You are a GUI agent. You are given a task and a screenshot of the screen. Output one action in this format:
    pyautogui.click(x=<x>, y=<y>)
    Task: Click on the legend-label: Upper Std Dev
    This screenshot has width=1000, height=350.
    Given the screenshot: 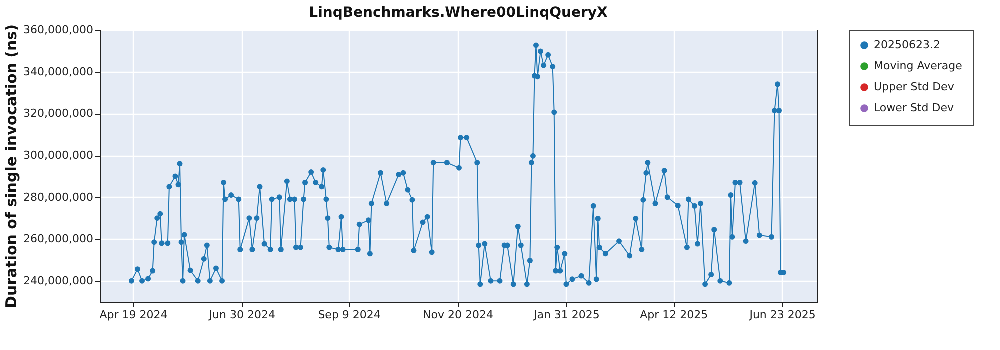 What is the action you would take?
    pyautogui.click(x=914, y=87)
    